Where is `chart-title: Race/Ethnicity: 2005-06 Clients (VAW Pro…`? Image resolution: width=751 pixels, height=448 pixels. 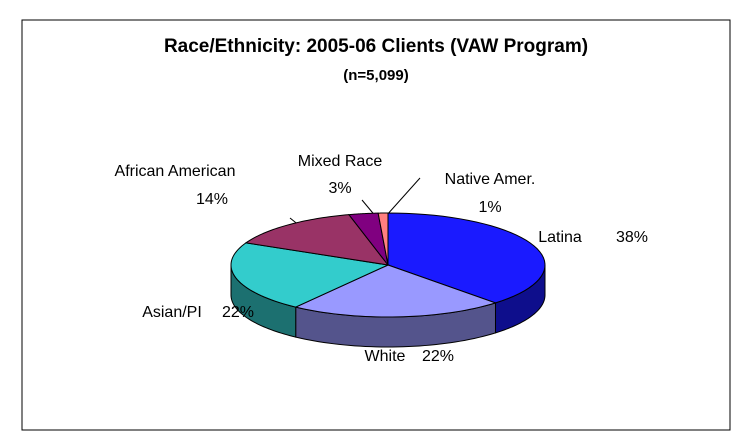 chart-title: Race/Ethnicity: 2005-06 Clients (VAW Pro… is located at coordinates (376, 46).